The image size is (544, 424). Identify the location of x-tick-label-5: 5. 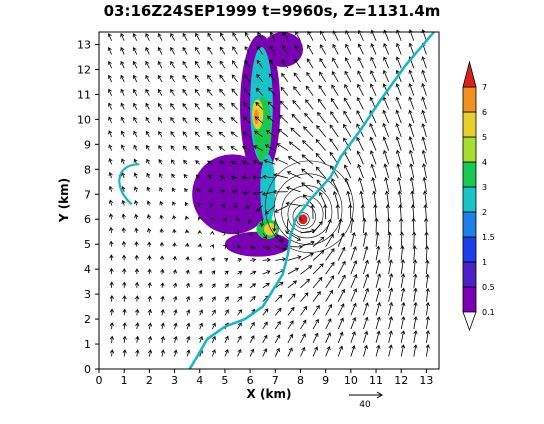
(224, 380).